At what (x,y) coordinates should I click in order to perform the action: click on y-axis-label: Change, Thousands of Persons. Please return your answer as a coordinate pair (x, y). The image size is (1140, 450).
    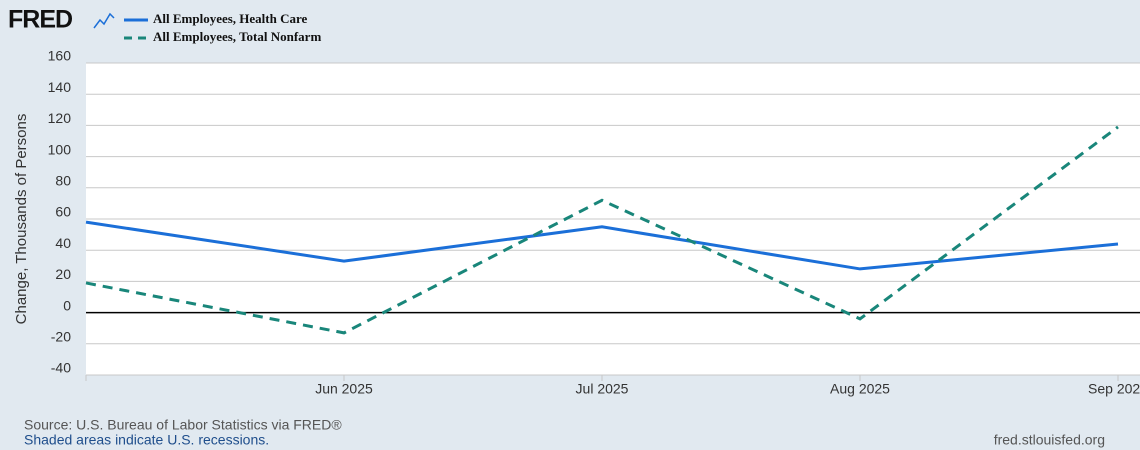
    Looking at the image, I should click on (21, 219).